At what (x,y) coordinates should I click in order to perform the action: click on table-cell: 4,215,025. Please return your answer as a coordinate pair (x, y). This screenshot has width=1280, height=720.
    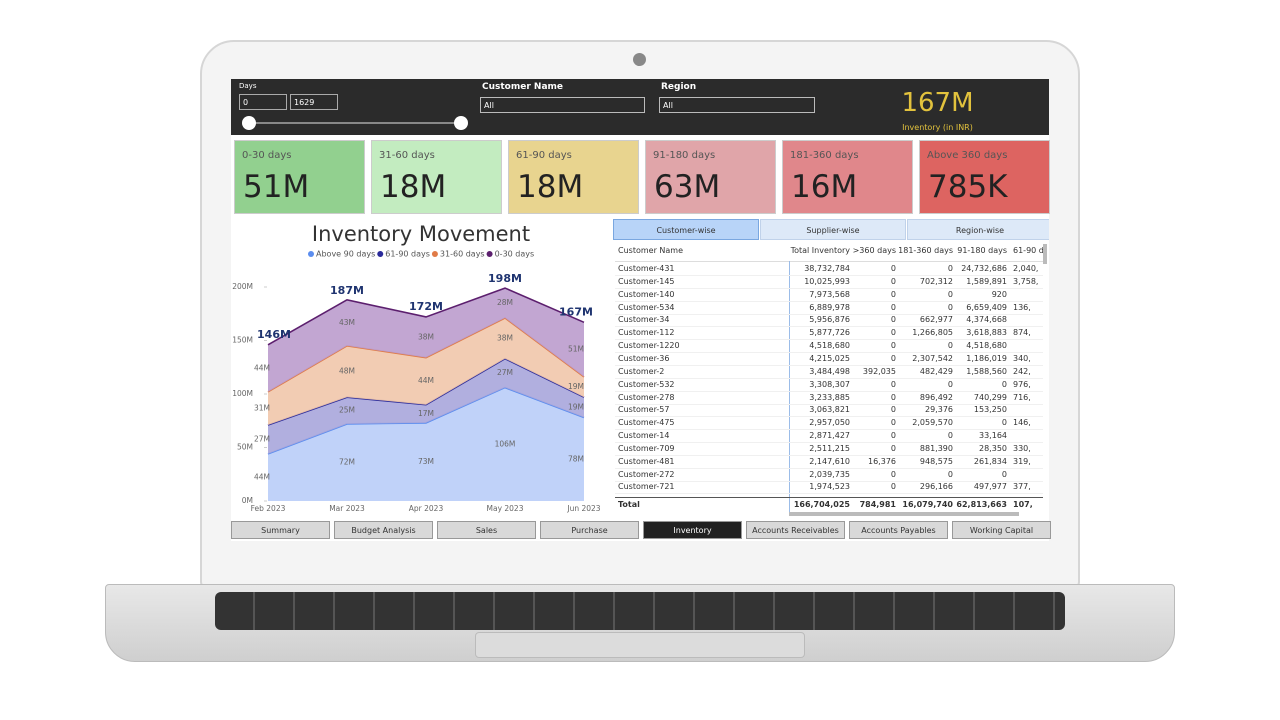
    Looking at the image, I should click on (829, 358).